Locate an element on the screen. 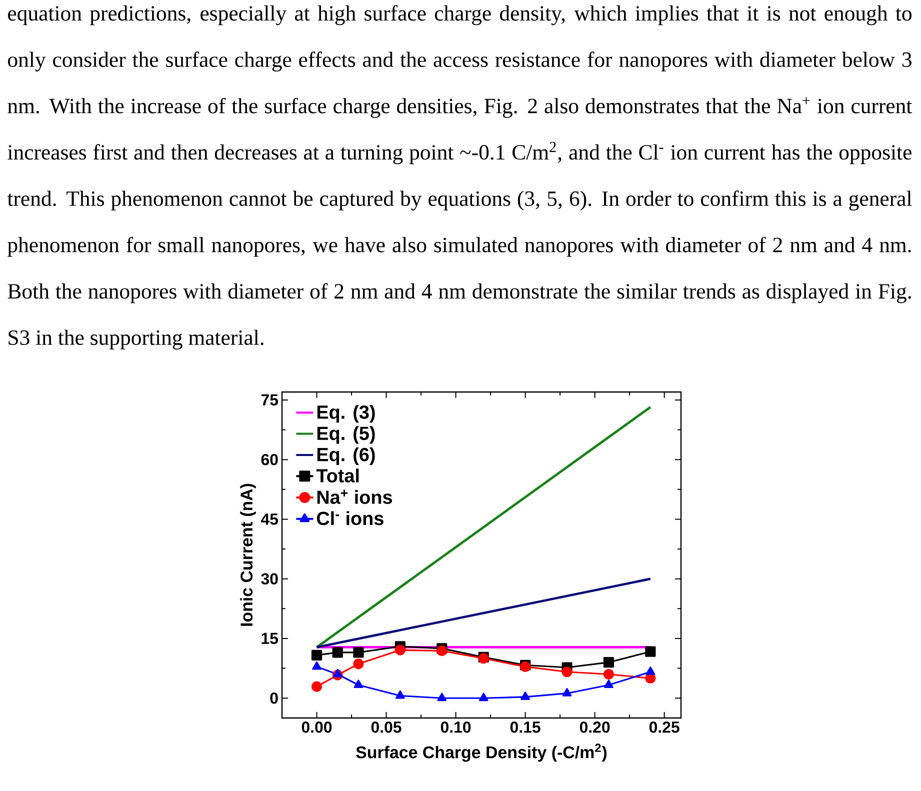  x-axis-title: Surface Charge Density (-C/m$^{2}$) is located at coordinates (481, 753).